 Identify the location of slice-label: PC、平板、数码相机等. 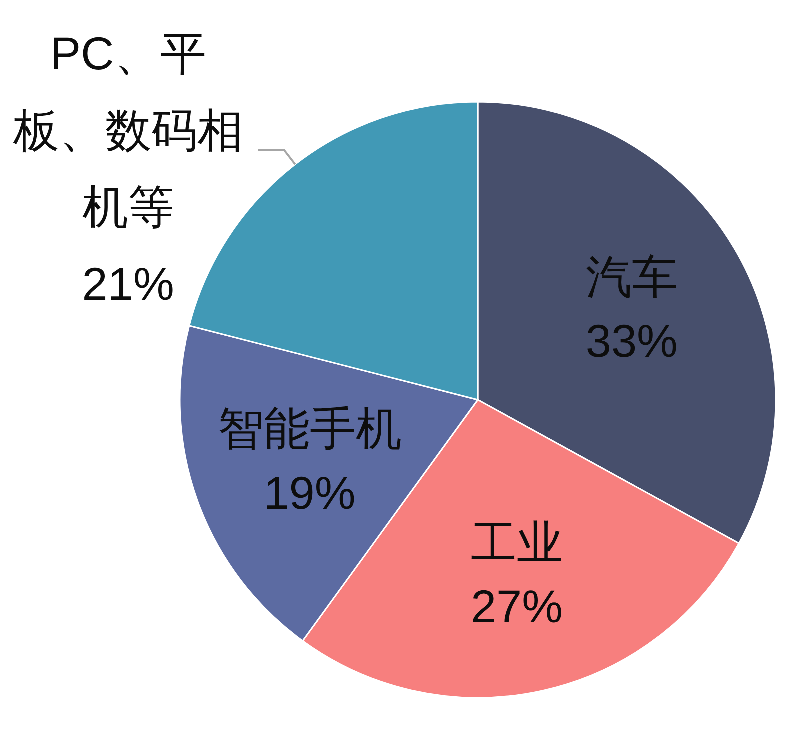
(128, 130).